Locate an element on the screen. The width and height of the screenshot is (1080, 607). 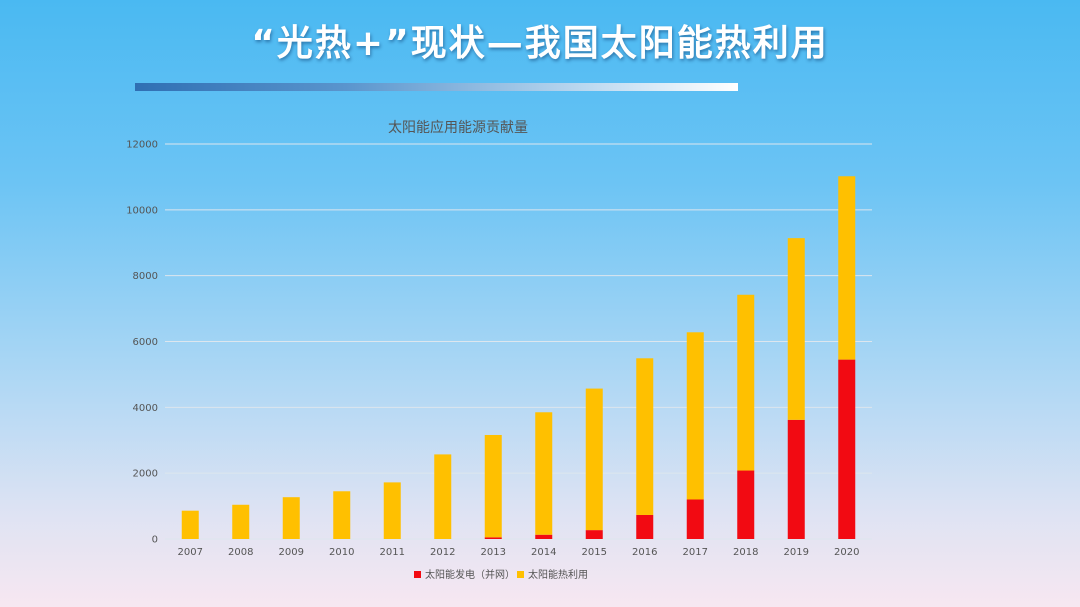
x-tick-label: 2019 is located at coordinates (796, 552).